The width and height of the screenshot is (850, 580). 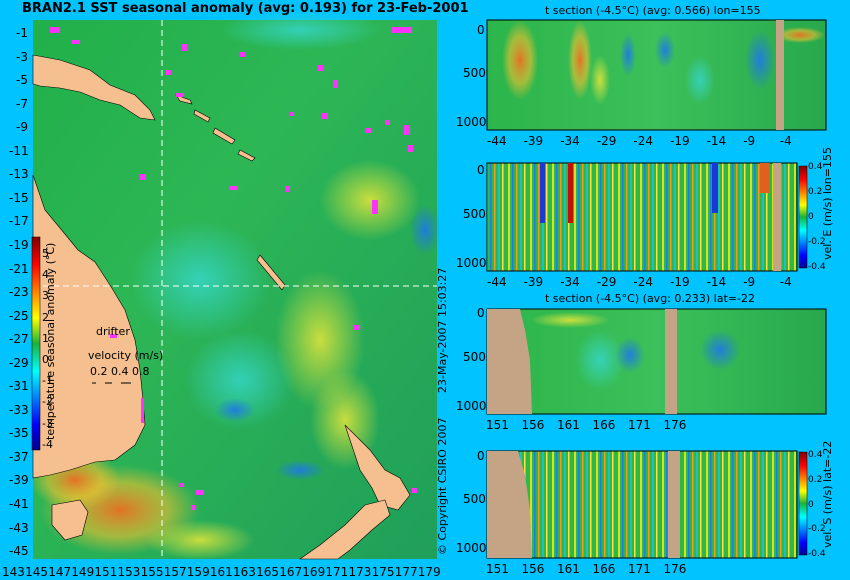 I want to click on lon-tick-label: 175, so click(x=383, y=572).